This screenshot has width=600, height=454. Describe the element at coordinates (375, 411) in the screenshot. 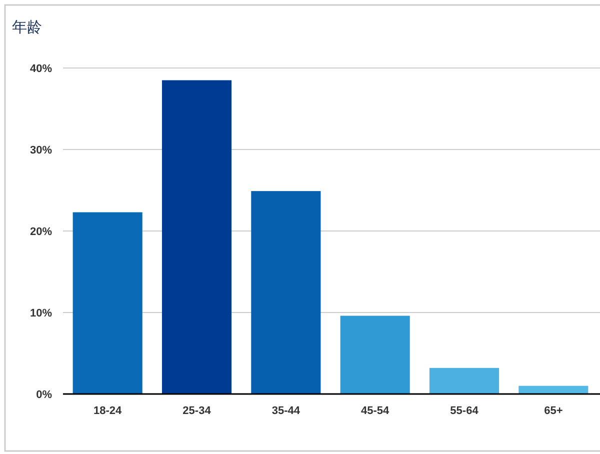

I see `x-tick-label: 45-54` at that location.